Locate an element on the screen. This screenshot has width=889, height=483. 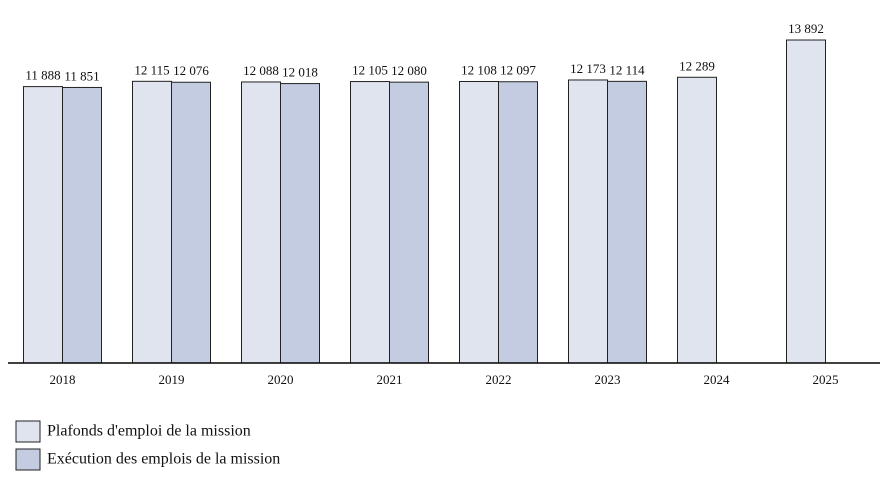
x-tick-label: 2025 is located at coordinates (826, 379).